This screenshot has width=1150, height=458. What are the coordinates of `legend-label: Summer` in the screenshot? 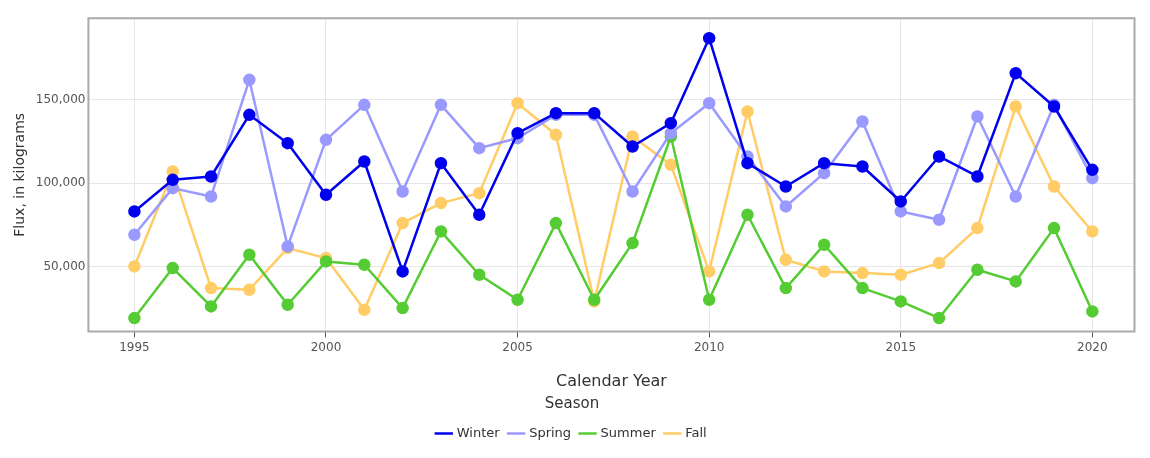 It's located at (628, 432).